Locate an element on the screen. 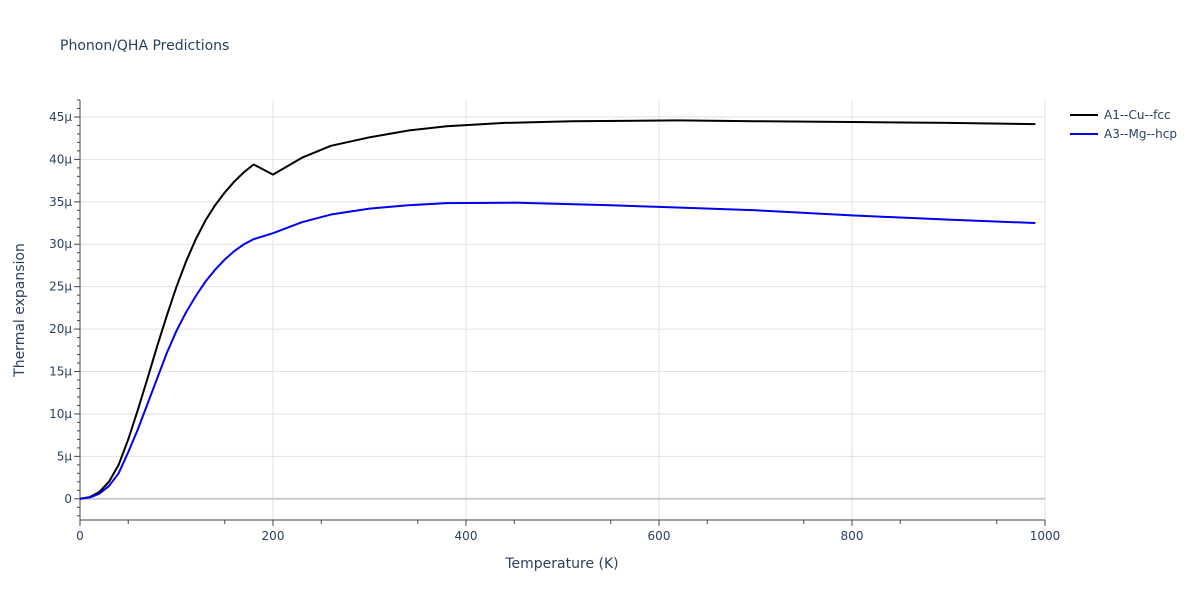 Image resolution: width=1200 pixels, height=604 pixels. y-tick-label: 15μ is located at coordinates (60, 372).